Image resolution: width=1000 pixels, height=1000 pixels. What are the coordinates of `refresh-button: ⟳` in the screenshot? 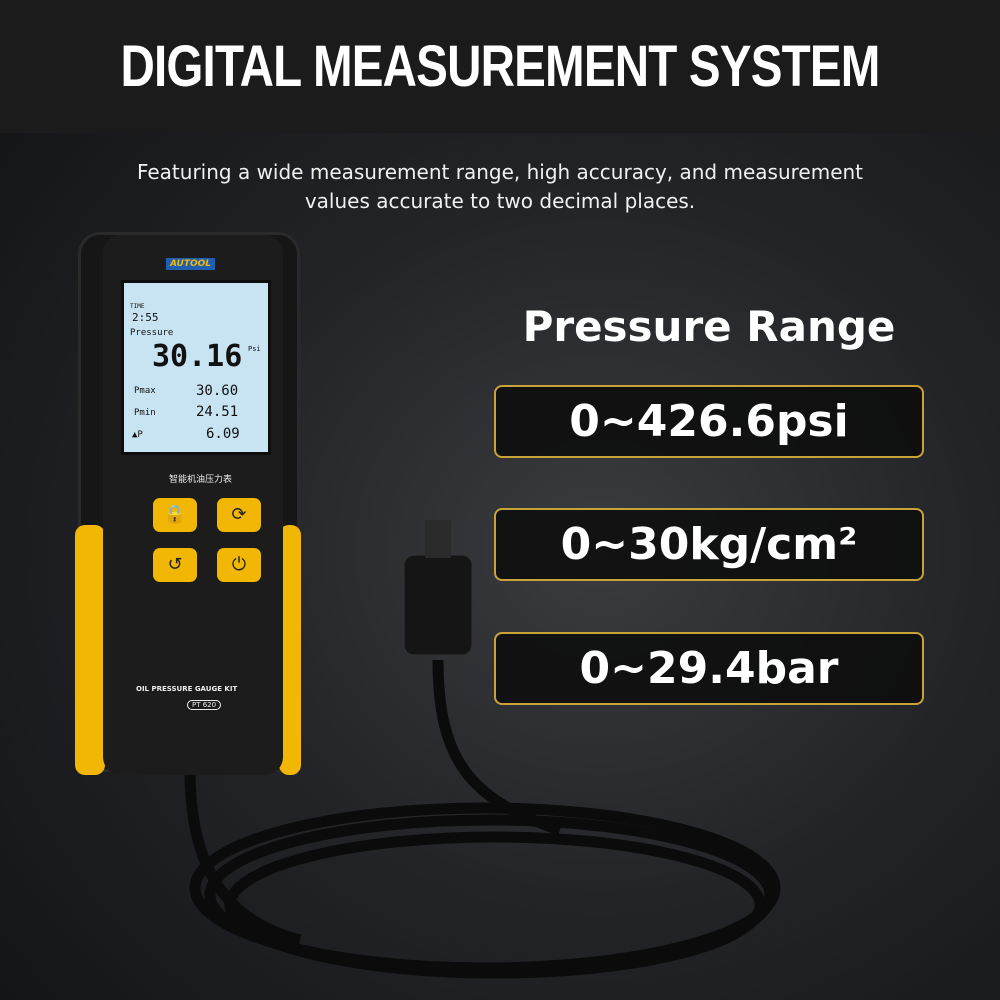 It's located at (239, 515).